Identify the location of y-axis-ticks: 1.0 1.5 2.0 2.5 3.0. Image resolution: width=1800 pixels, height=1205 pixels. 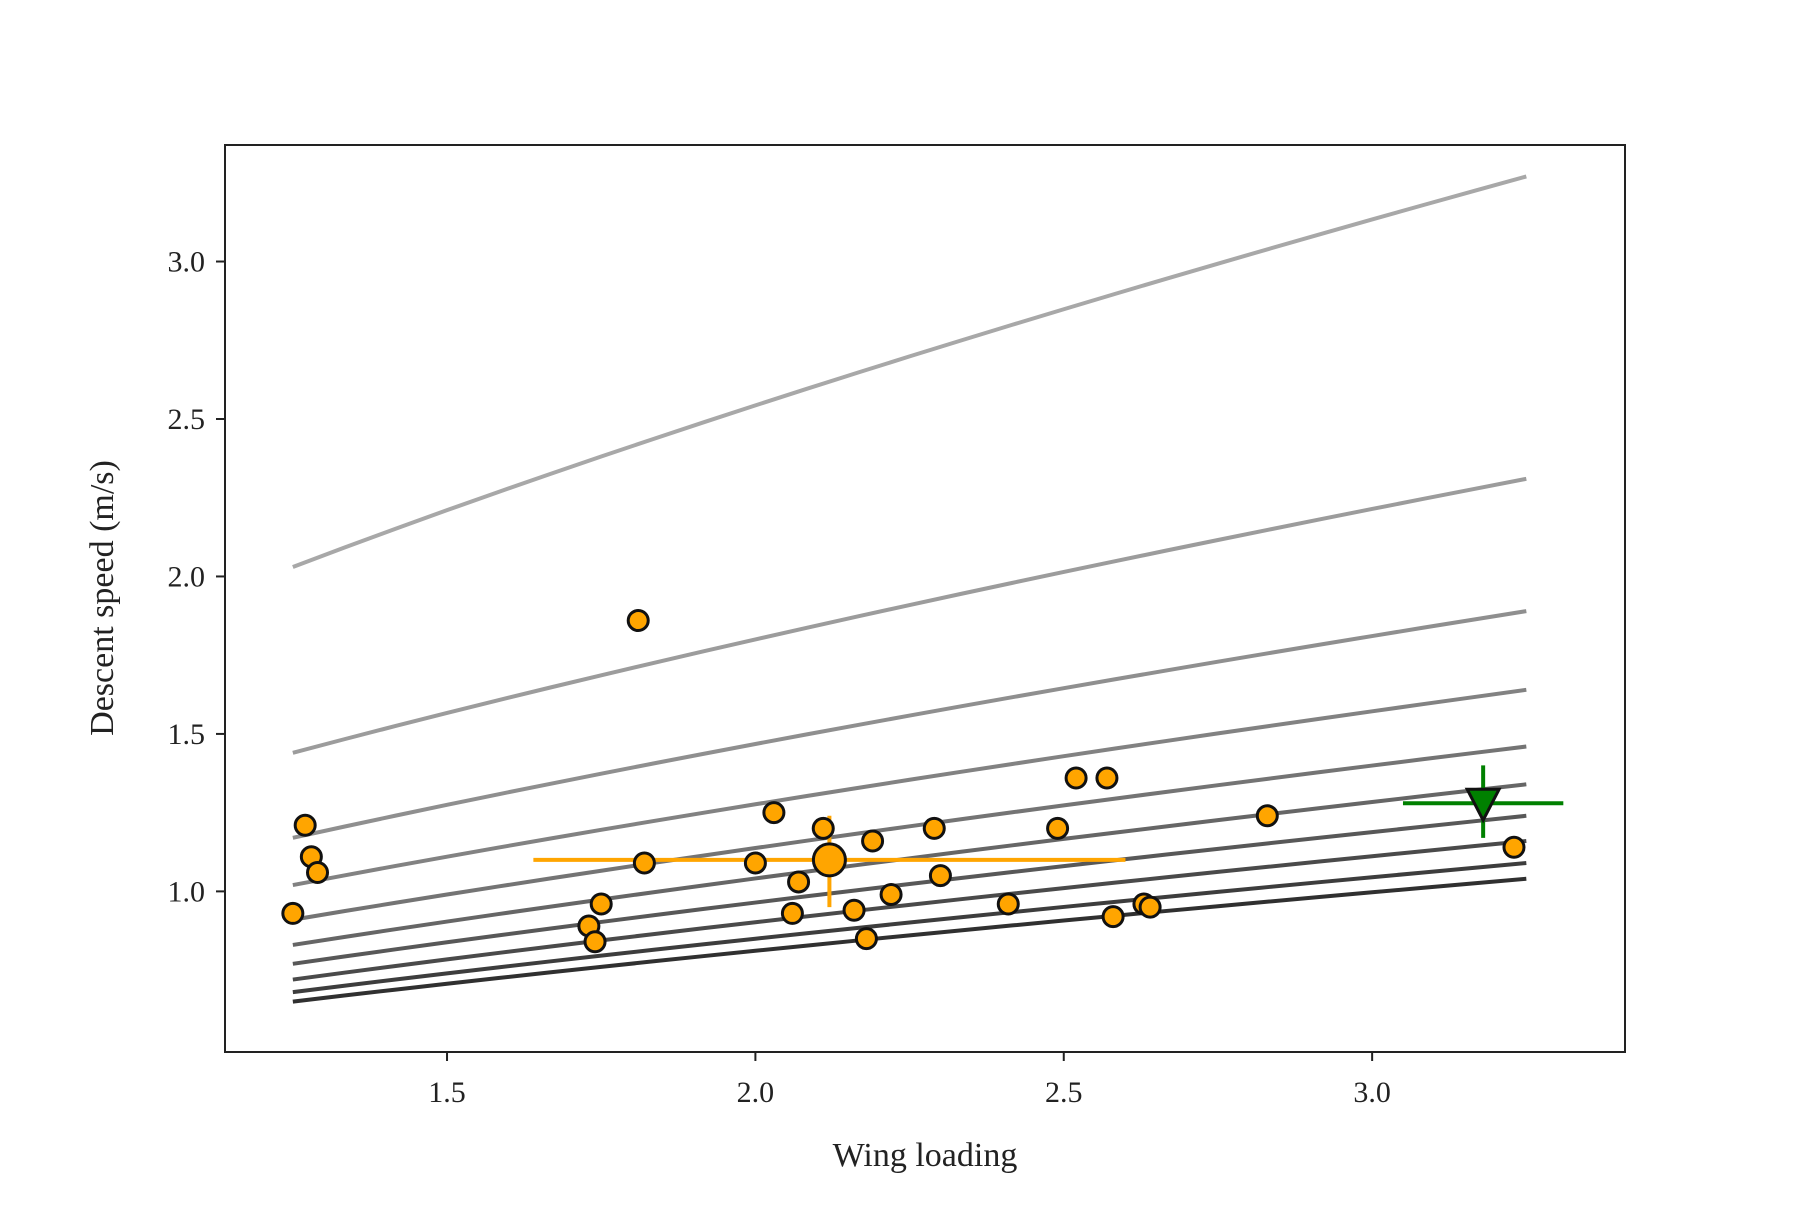
(196, 577).